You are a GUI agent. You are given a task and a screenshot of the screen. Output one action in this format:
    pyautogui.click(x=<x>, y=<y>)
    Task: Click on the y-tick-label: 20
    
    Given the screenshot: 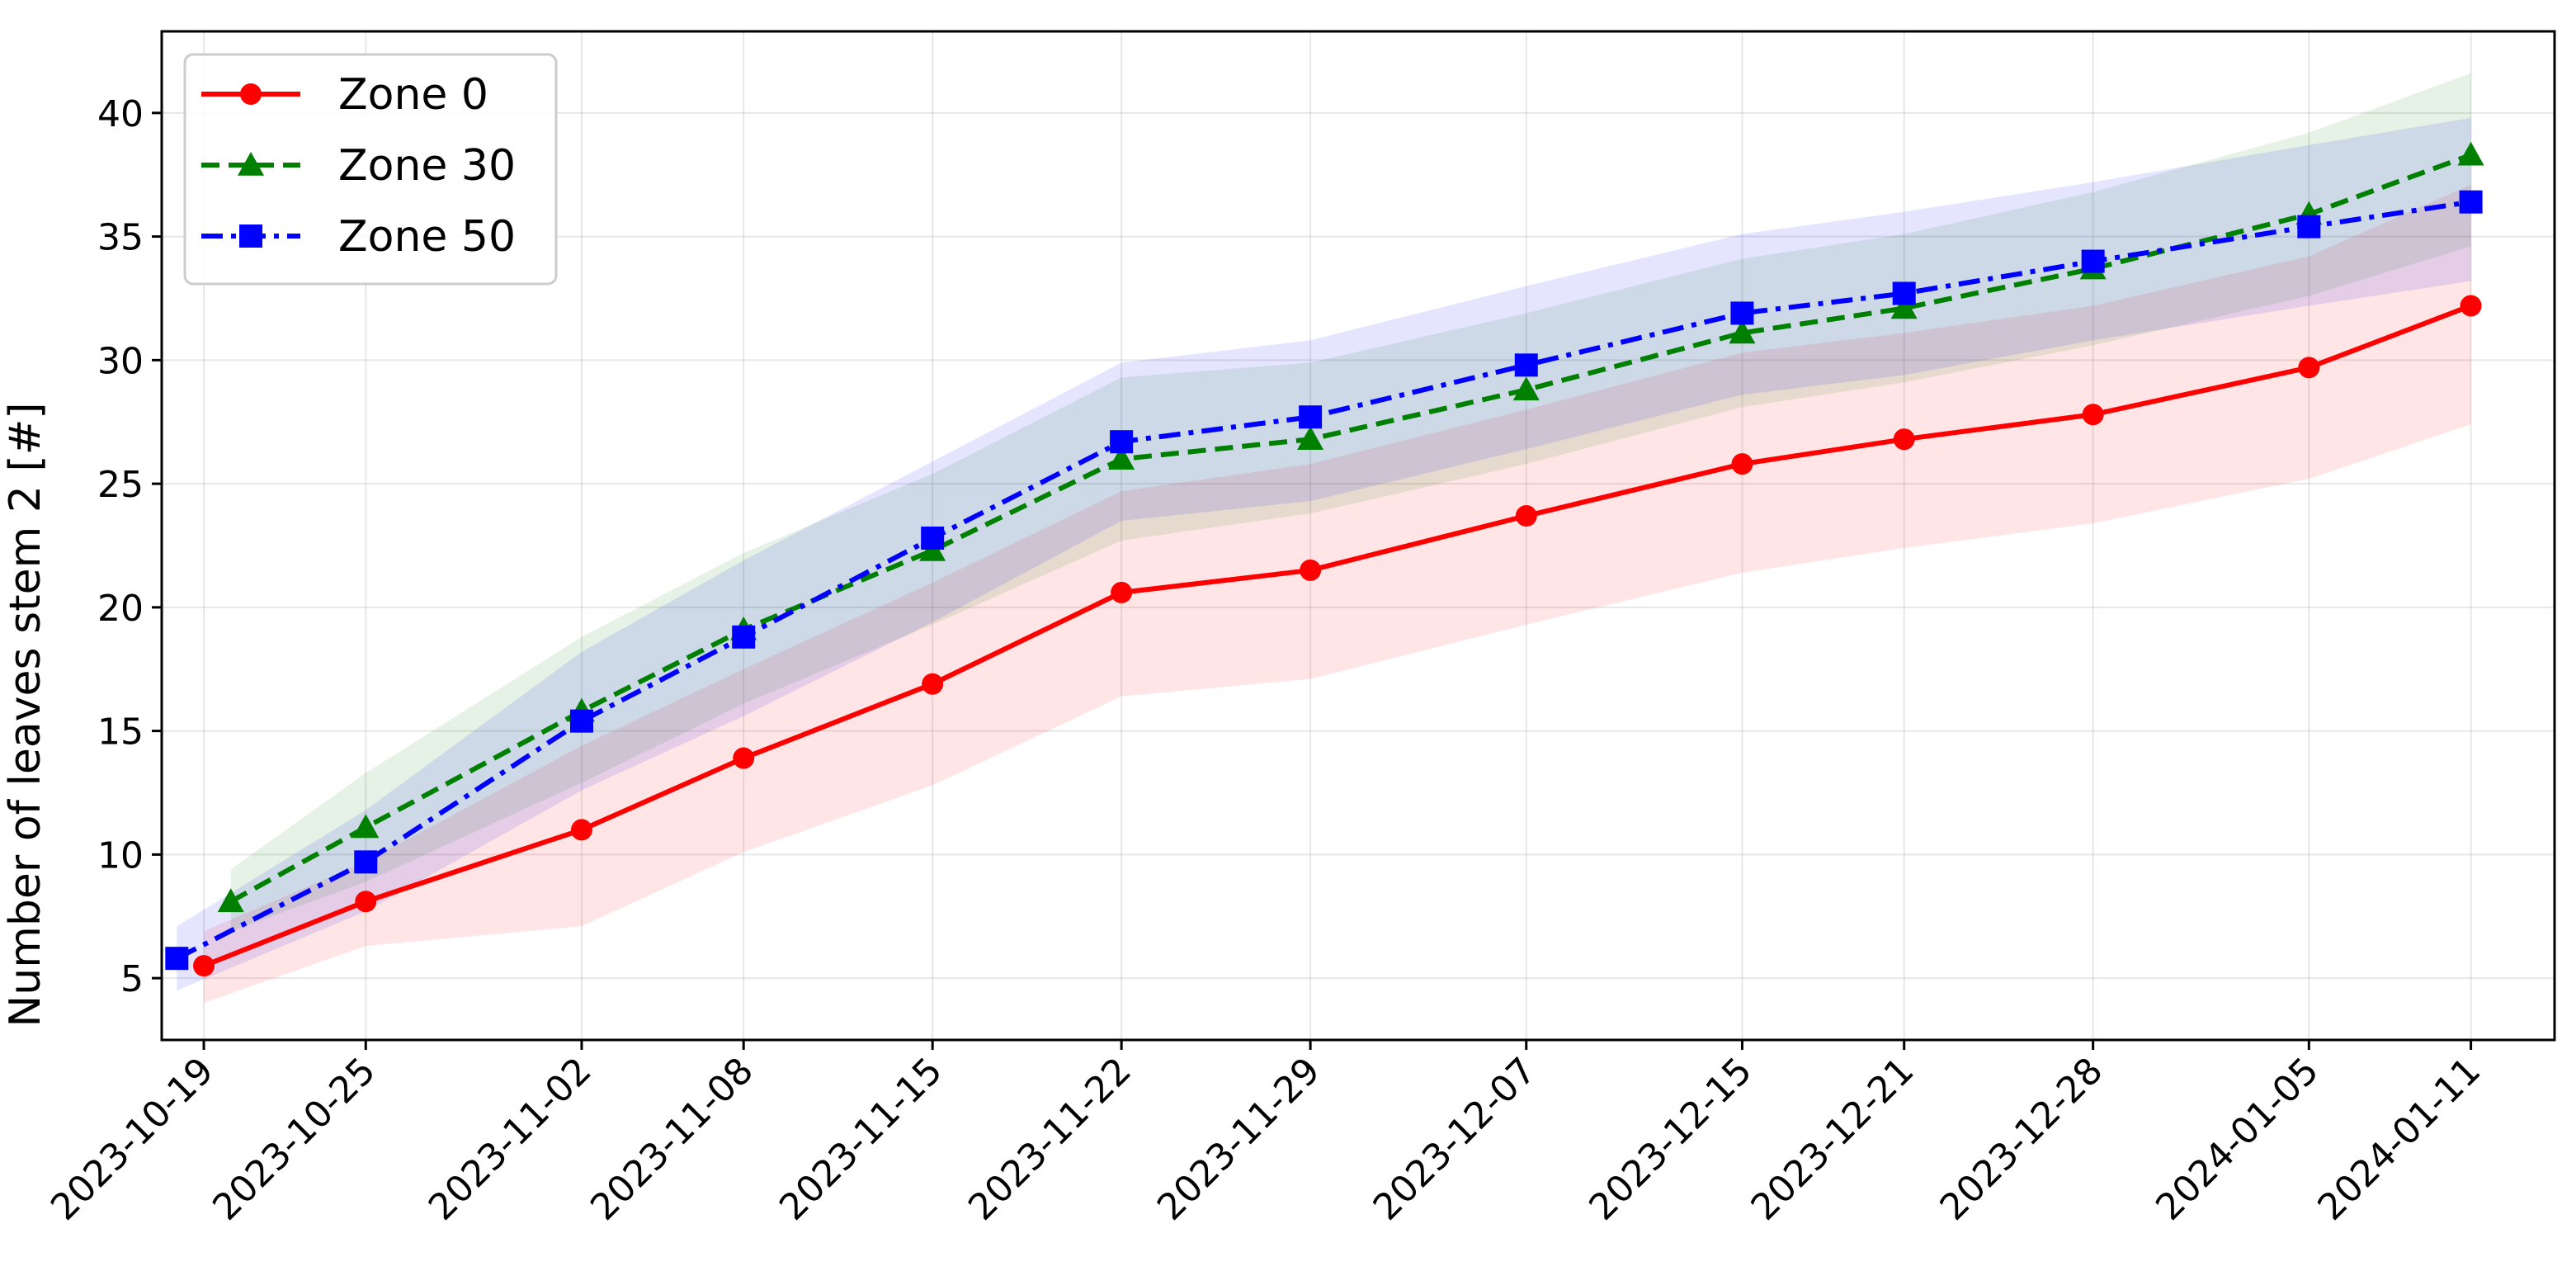 What is the action you would take?
    pyautogui.click(x=121, y=609)
    